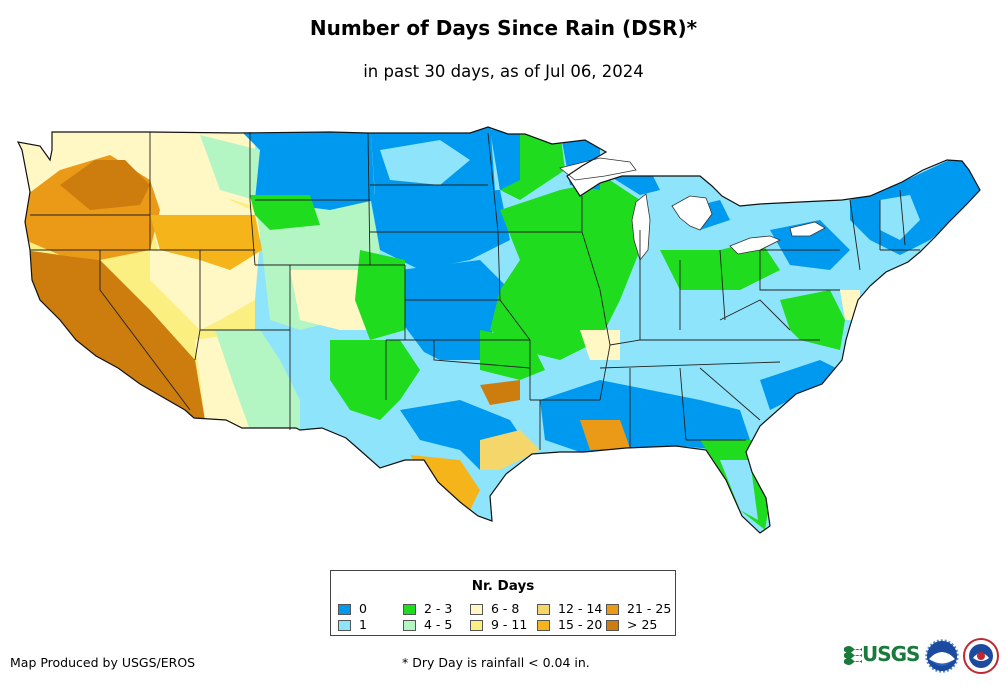 This screenshot has height=691, width=1007. I want to click on usgs-logo: USGS, so click(882, 654).